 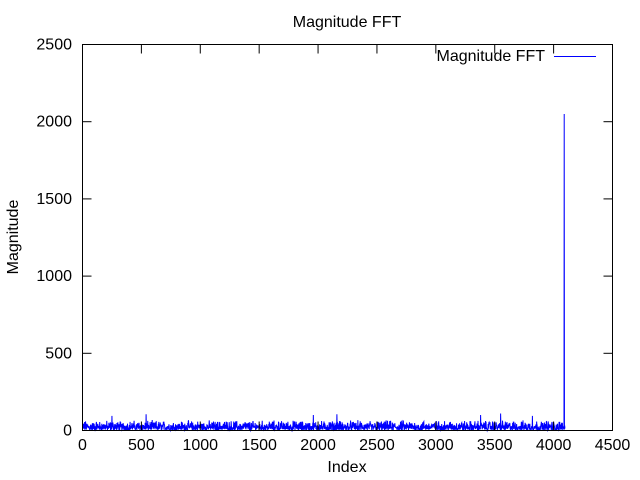 I want to click on legend: Magnitude FFT, so click(x=516, y=56).